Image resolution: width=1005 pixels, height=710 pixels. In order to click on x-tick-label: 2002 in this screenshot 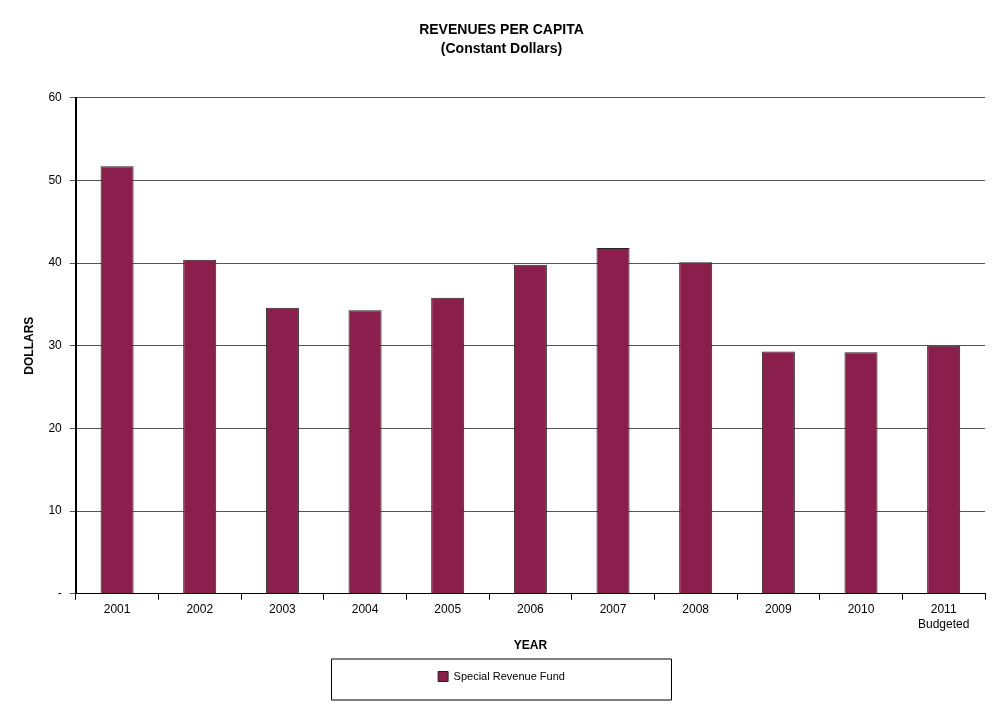, I will do `click(200, 609)`.